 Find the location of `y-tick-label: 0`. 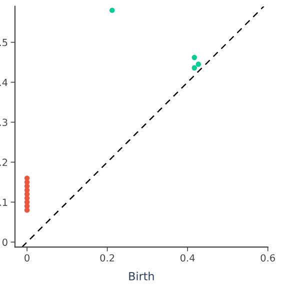

y-tick-label: 0 is located at coordinates (5, 242).